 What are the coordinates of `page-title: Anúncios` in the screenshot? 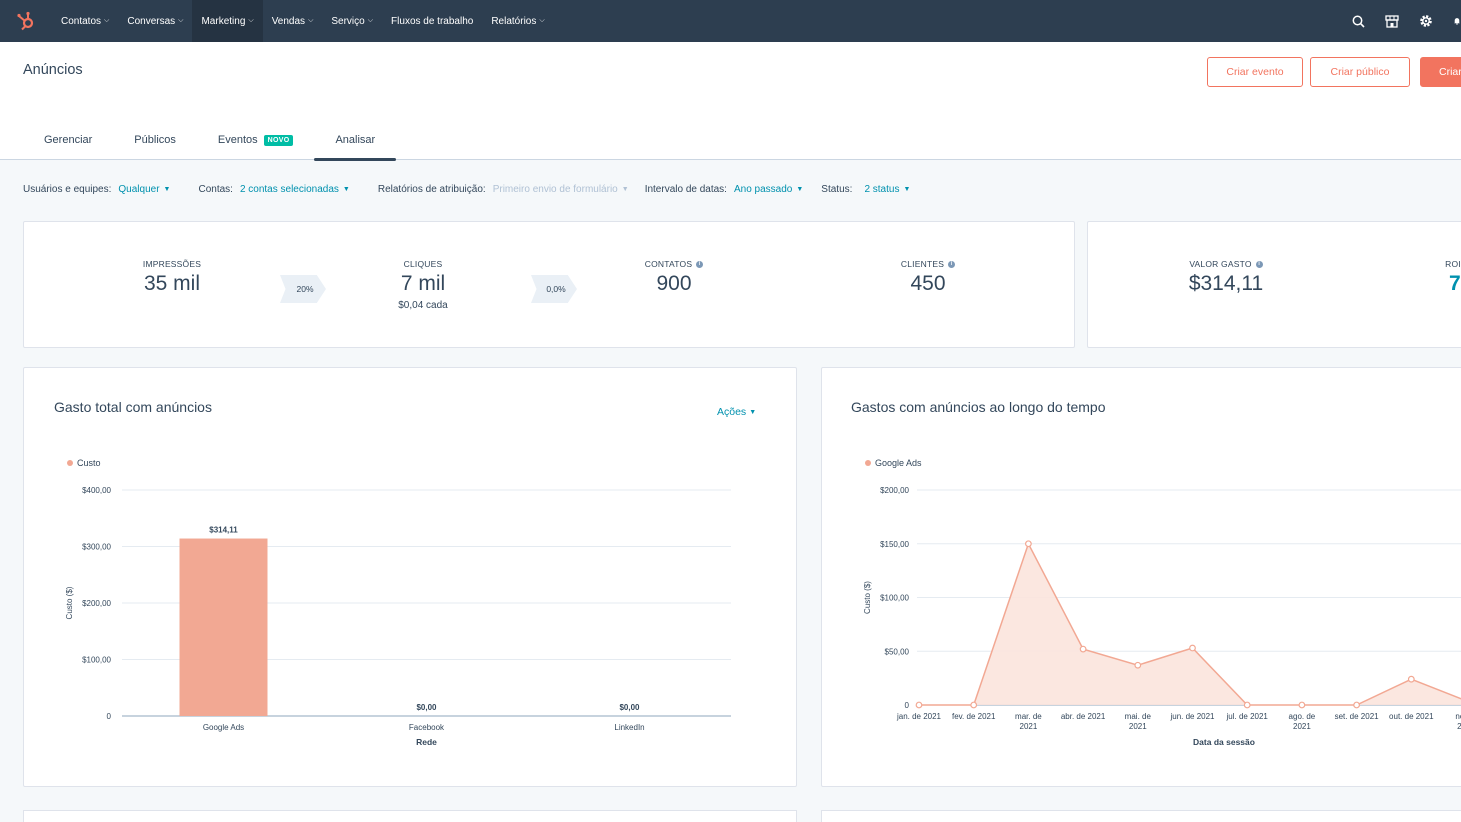 It's located at (53, 70).